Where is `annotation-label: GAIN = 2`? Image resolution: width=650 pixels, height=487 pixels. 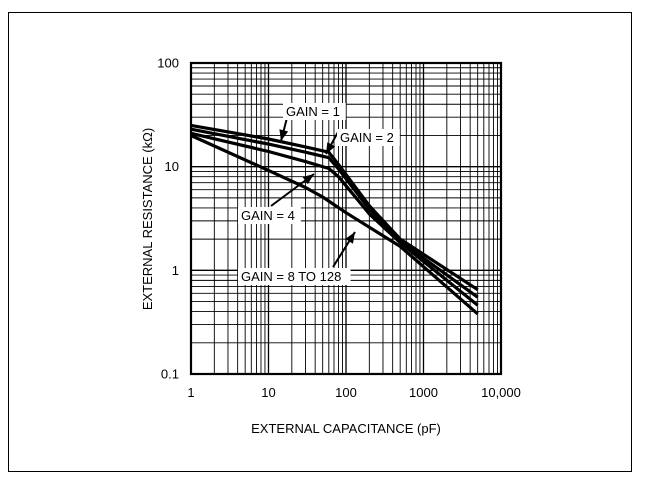 annotation-label: GAIN = 2 is located at coordinates (367, 137).